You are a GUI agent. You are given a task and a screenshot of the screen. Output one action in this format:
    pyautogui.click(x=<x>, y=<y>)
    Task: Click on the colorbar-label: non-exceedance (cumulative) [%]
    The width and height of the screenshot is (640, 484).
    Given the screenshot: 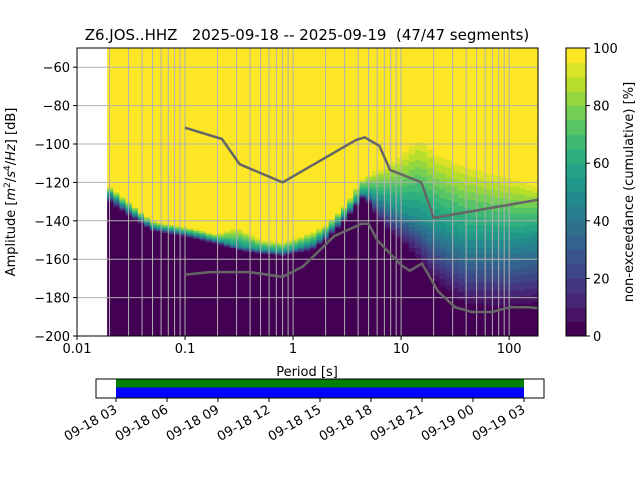 What is the action you would take?
    pyautogui.click(x=629, y=192)
    